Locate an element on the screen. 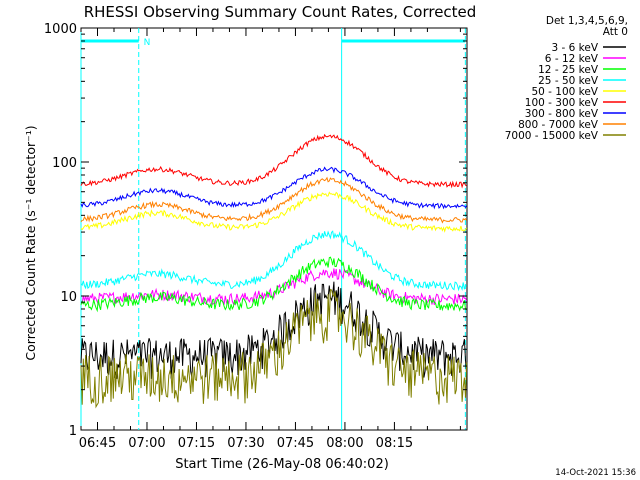  x-tick-label: 07:15 is located at coordinates (196, 443).